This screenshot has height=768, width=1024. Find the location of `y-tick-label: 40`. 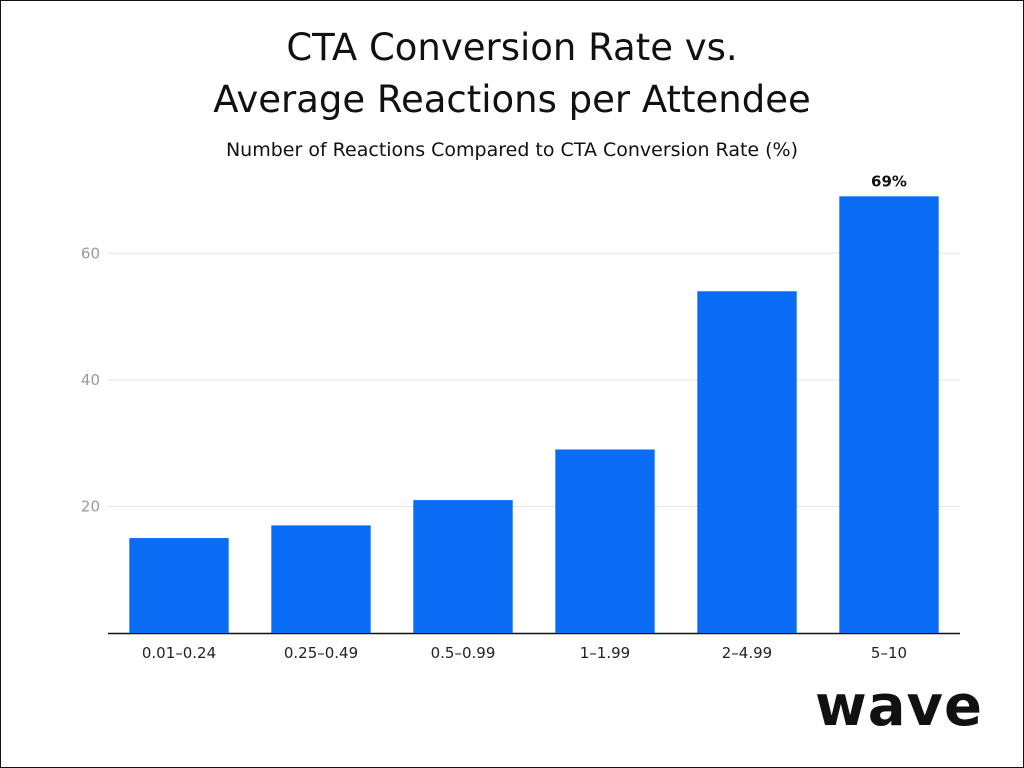

y-tick-label: 40 is located at coordinates (90, 380).